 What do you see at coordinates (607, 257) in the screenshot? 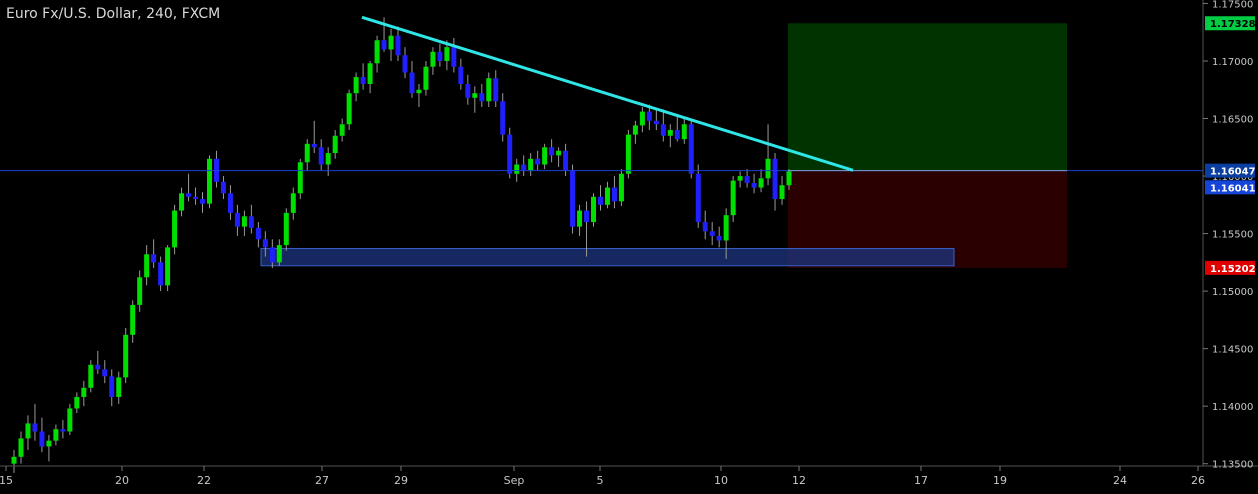
I see `support-zone` at bounding box center [607, 257].